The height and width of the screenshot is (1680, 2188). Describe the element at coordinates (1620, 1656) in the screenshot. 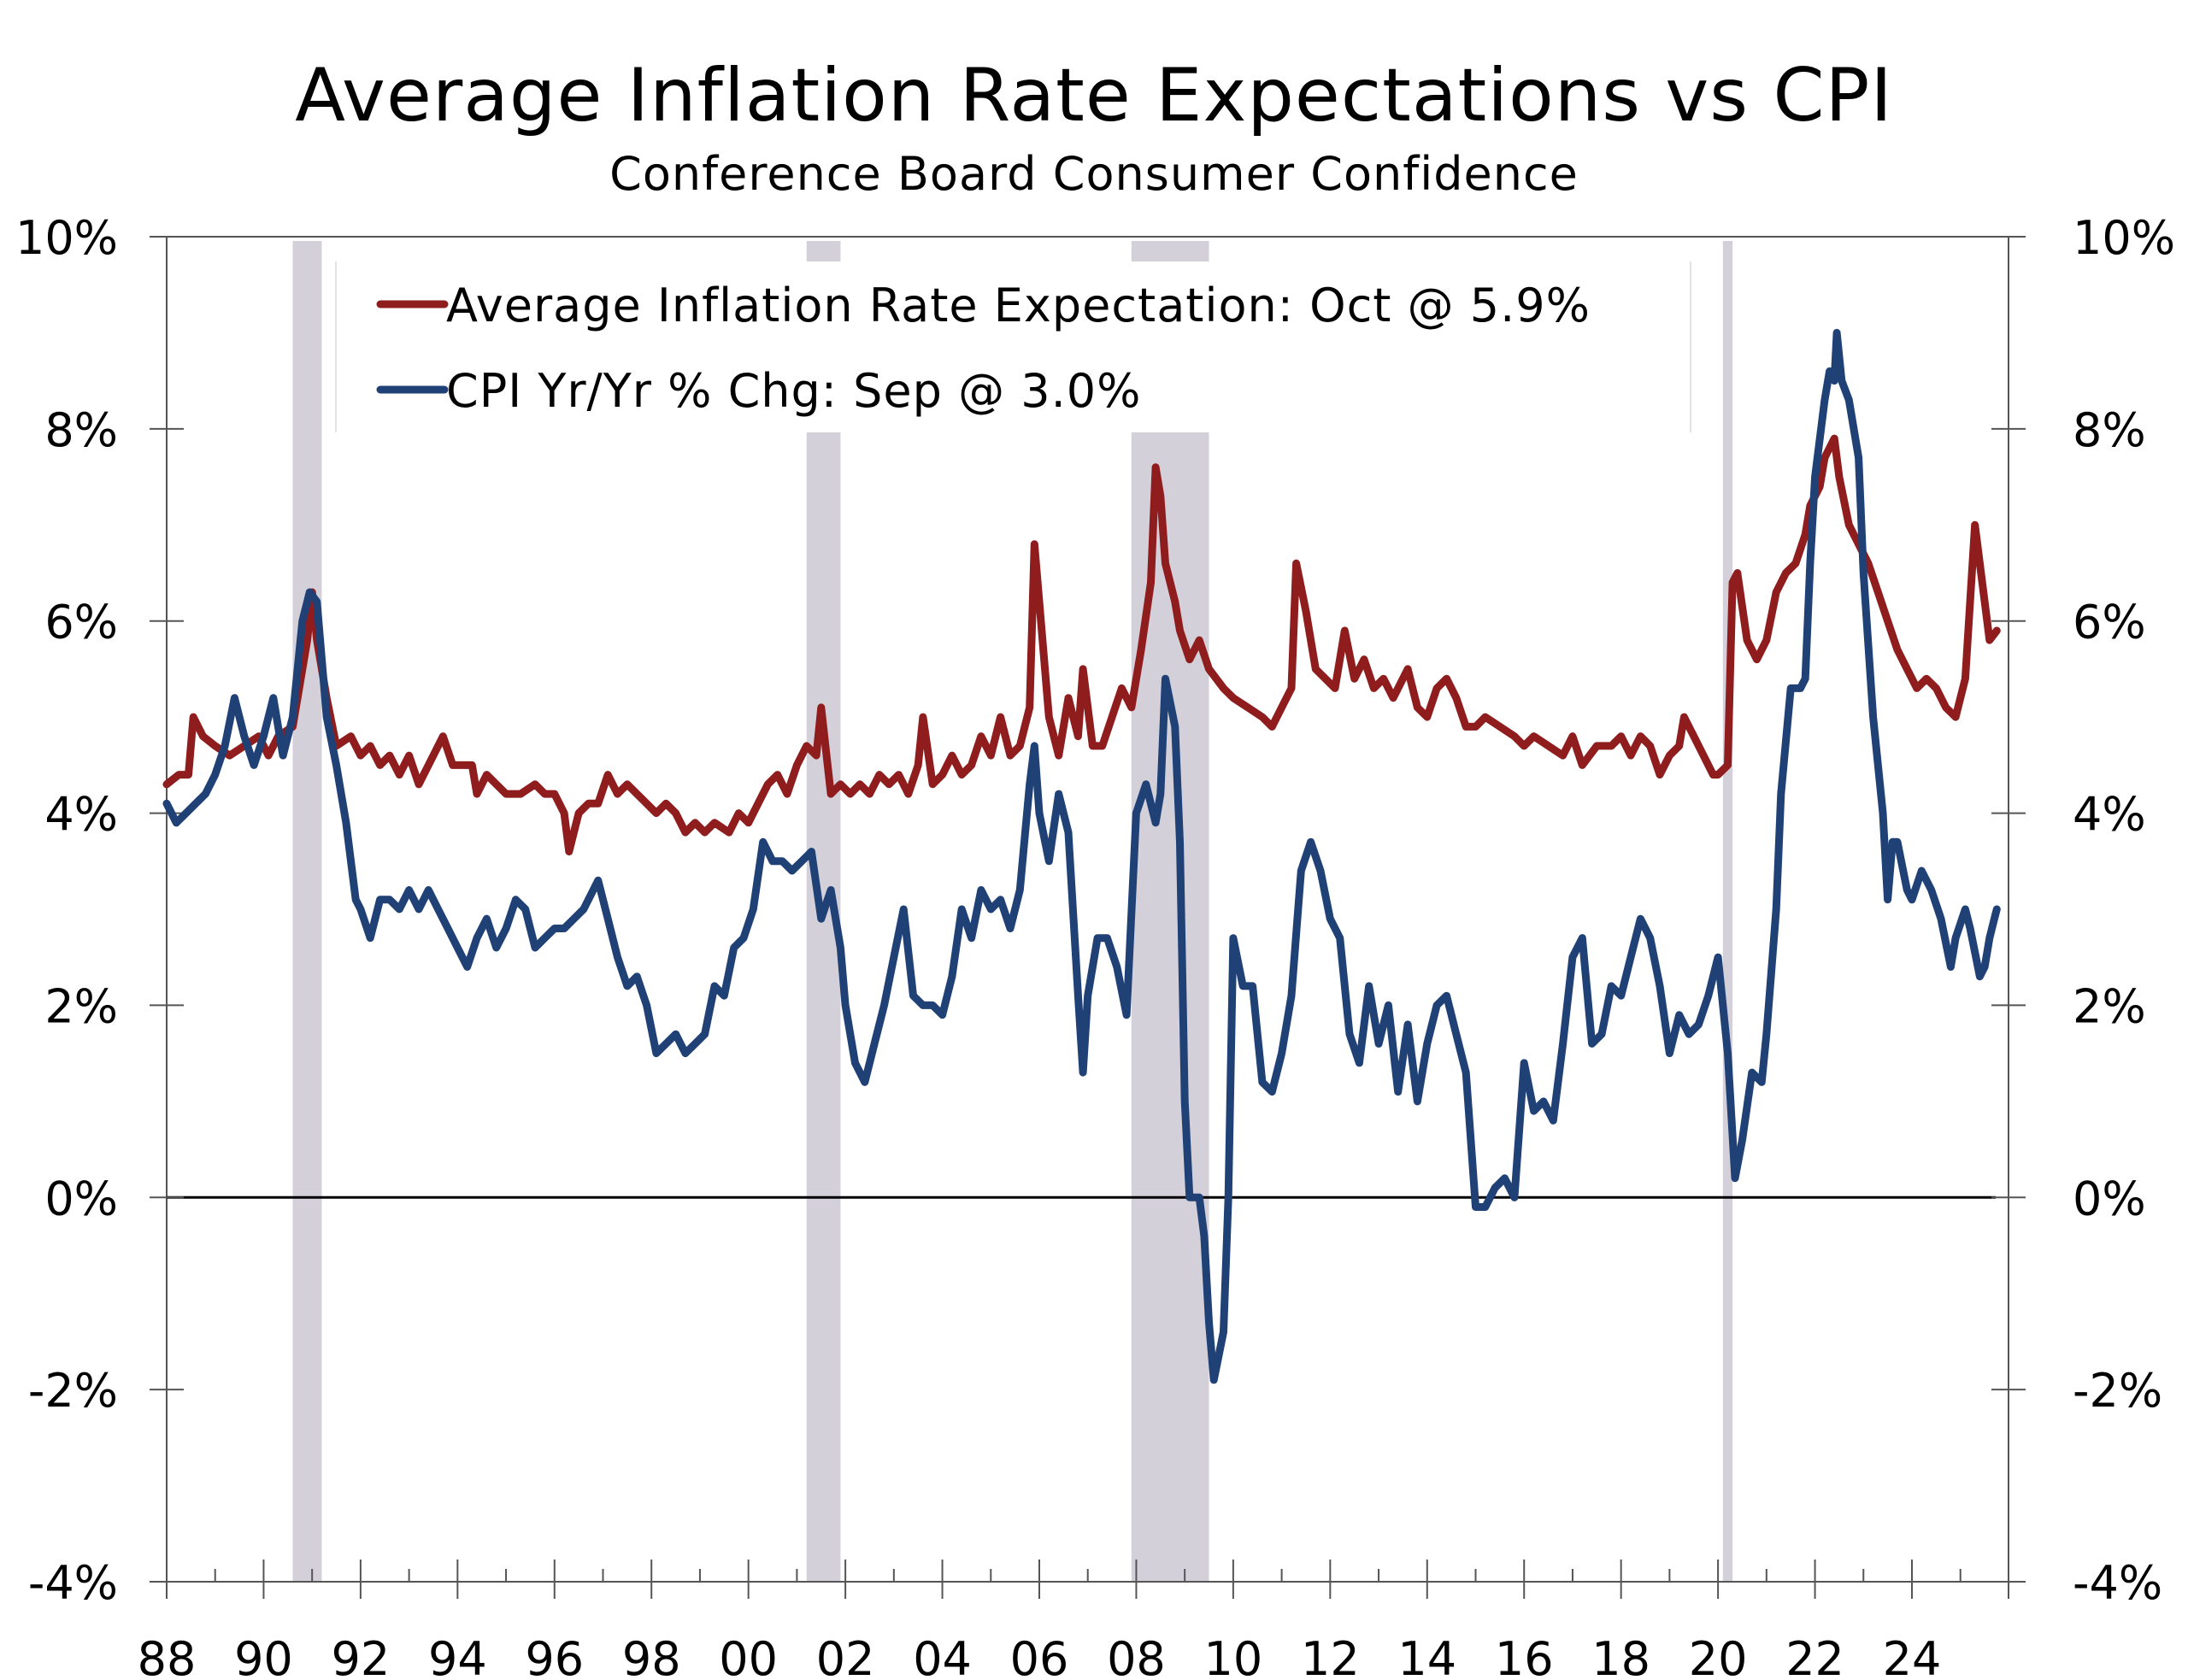

I see `x-tick-label: 18` at that location.